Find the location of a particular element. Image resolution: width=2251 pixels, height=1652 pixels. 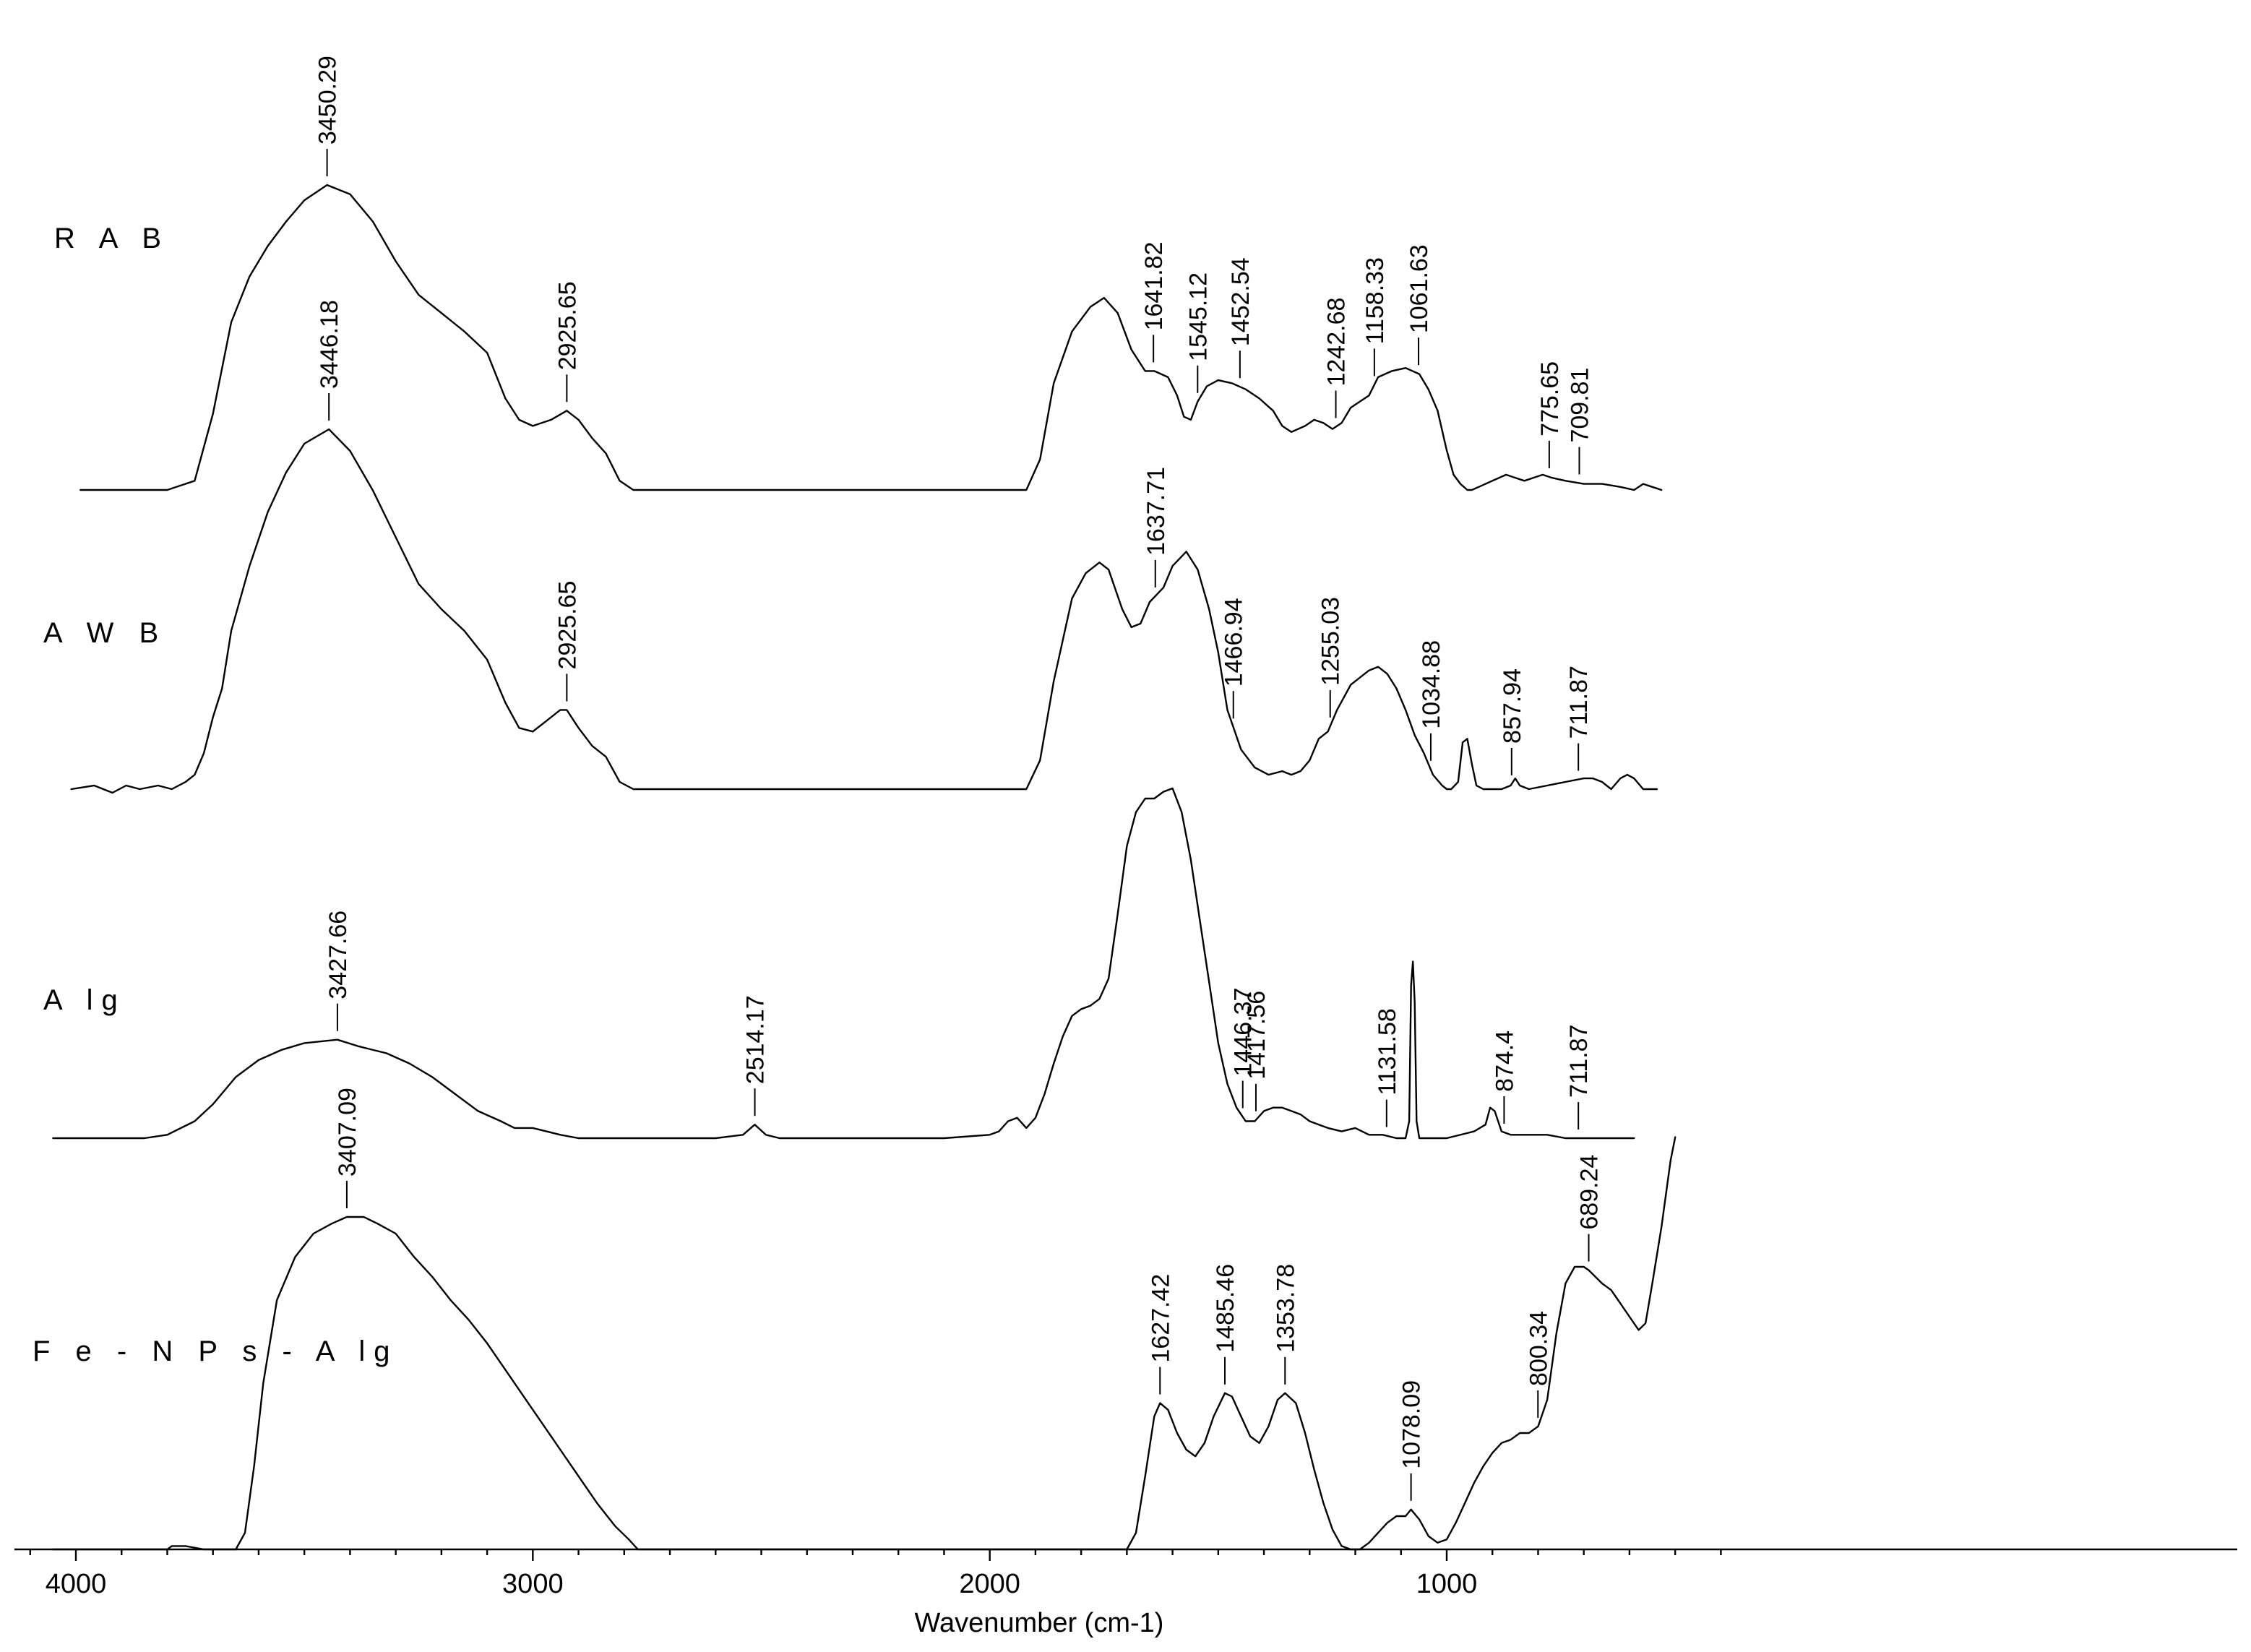

peak-label: 1131.58 is located at coordinates (1387, 1051).